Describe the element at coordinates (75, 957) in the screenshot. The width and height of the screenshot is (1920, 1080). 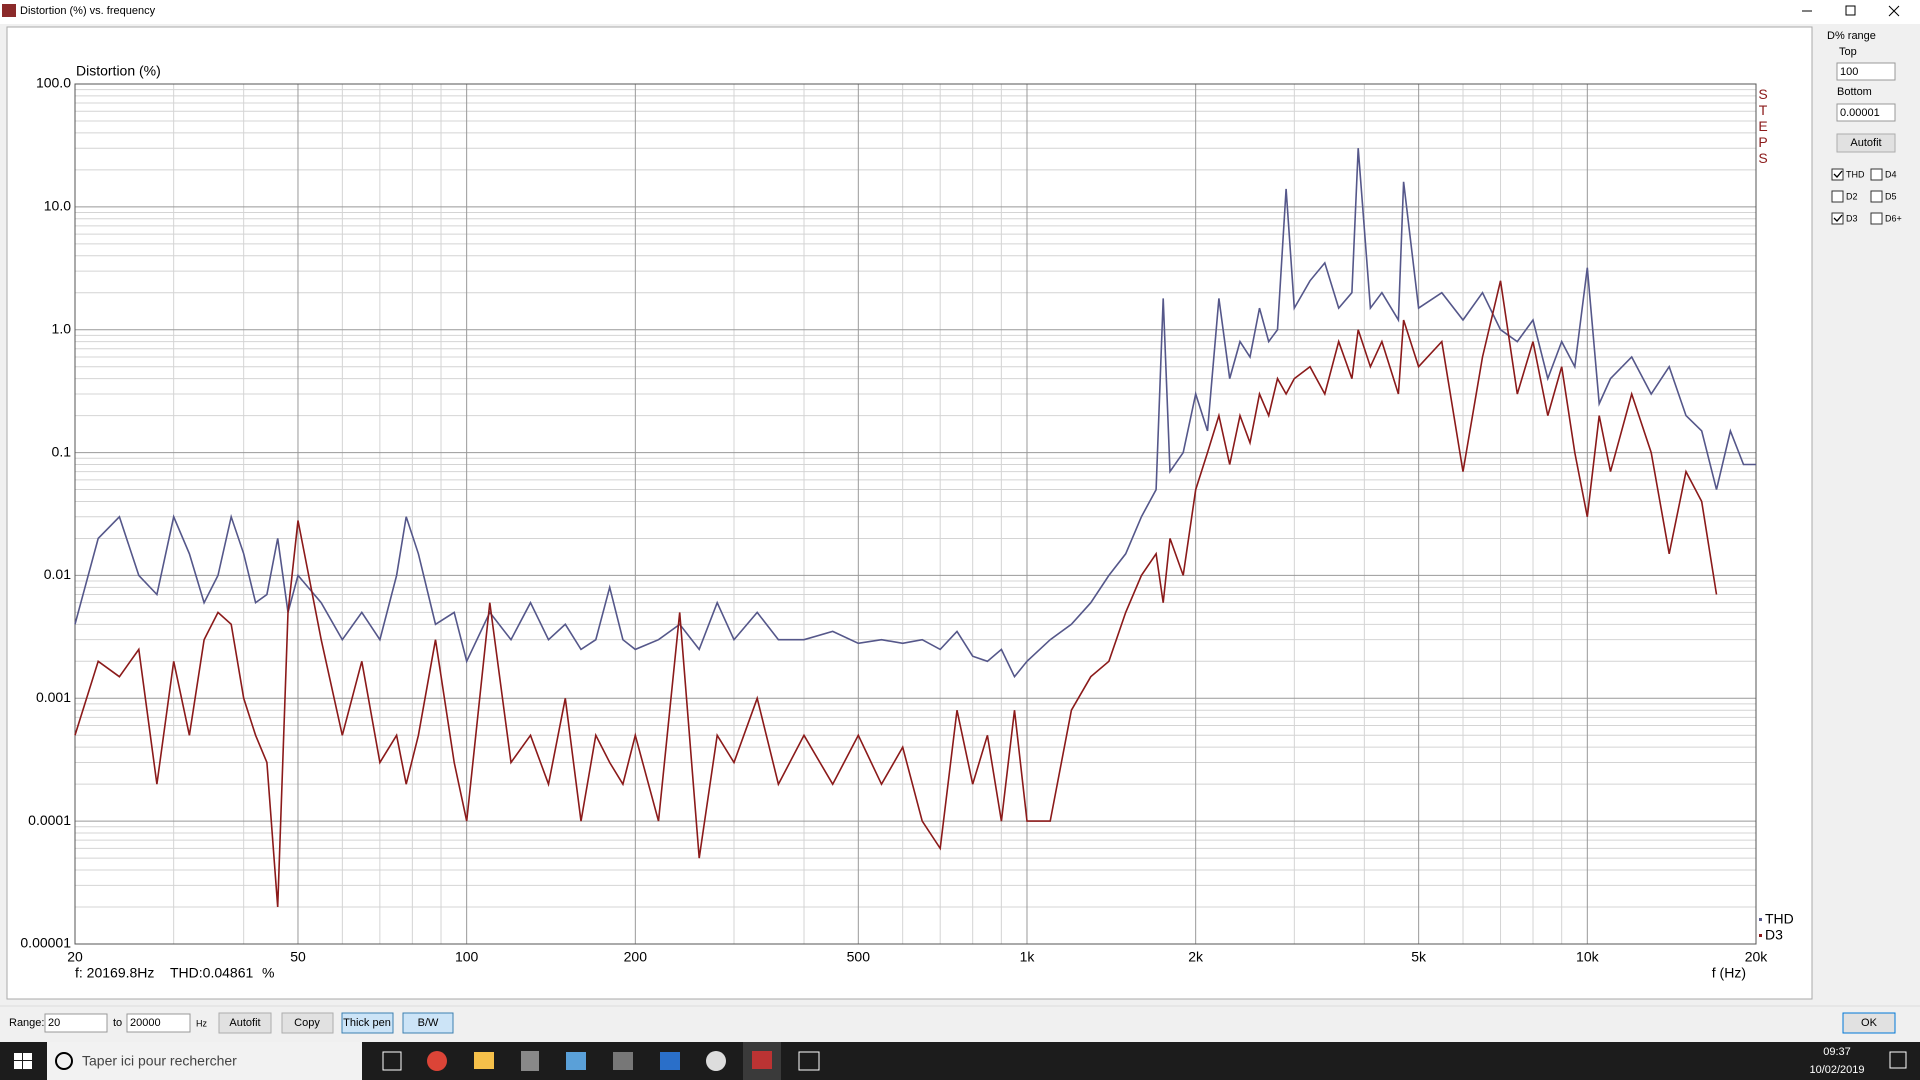
I see `x-tick-label: 20` at that location.